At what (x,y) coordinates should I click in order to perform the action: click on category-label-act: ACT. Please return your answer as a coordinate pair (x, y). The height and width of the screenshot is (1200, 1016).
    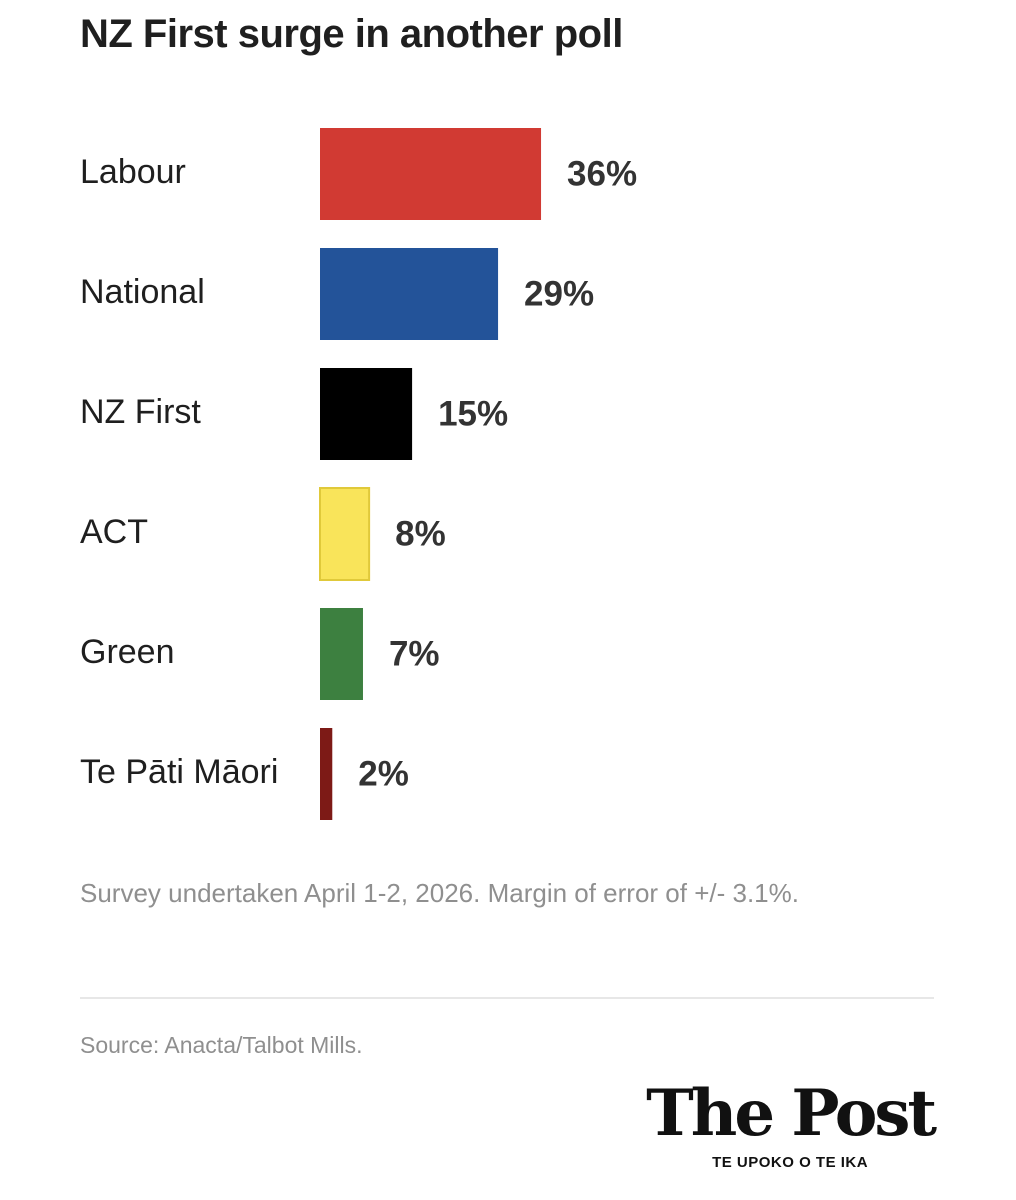
    Looking at the image, I should click on (114, 532).